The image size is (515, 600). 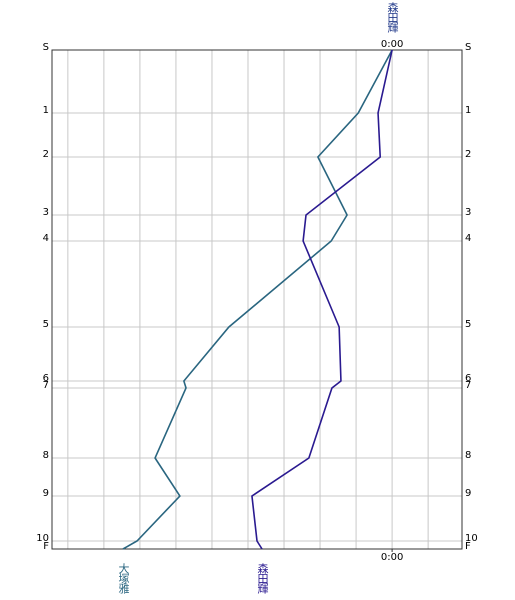 What do you see at coordinates (392, 17) in the screenshot?
I see `top-label: 森田輝` at bounding box center [392, 17].